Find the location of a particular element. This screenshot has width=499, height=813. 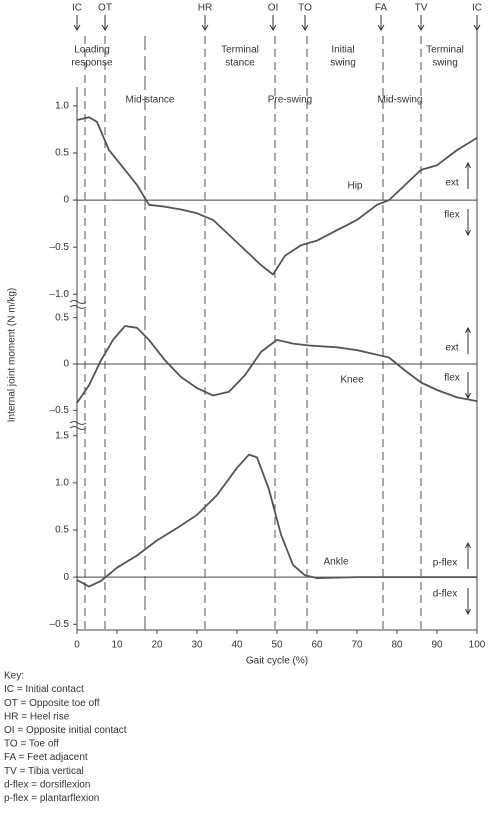

x-tick-label: 80 is located at coordinates (397, 645).